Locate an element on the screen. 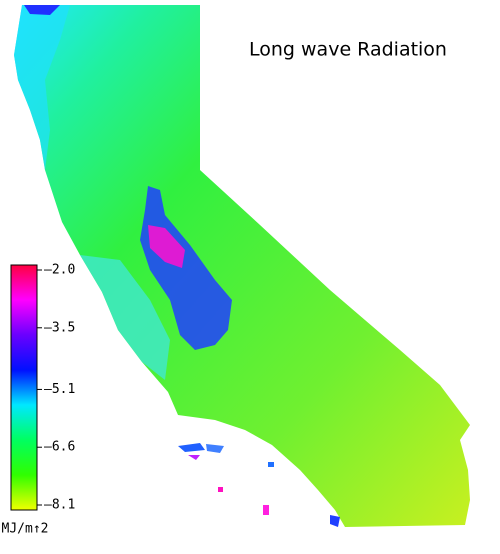 The image size is (500, 554). northwest-patch is located at coordinates (42, 10).